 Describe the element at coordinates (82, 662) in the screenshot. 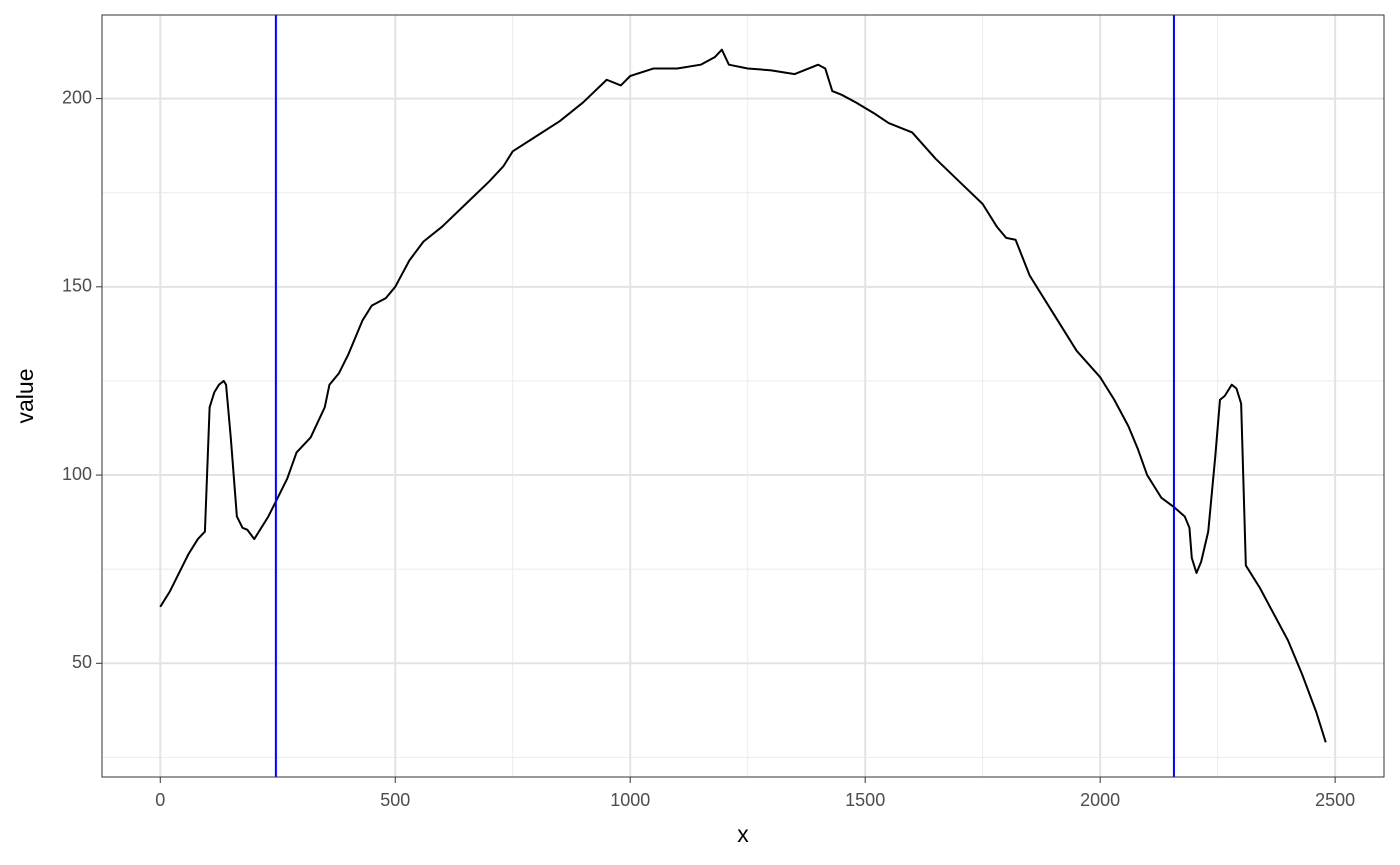

I see `y-tick-label: 50` at that location.